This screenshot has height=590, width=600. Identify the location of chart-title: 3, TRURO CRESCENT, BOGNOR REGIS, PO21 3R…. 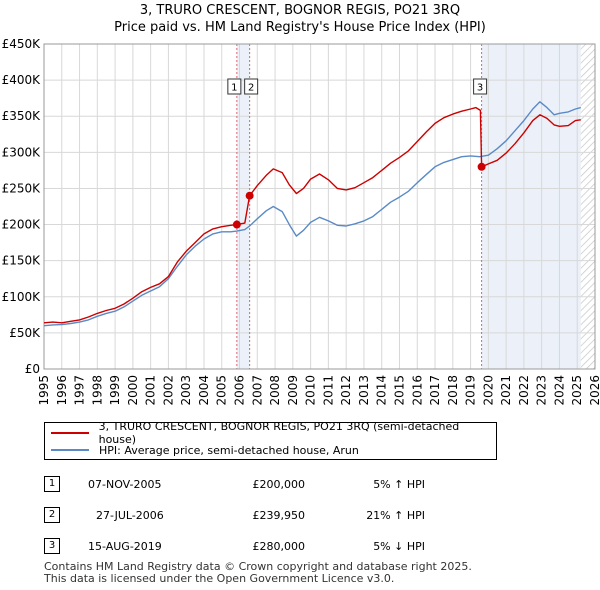
(300, 19).